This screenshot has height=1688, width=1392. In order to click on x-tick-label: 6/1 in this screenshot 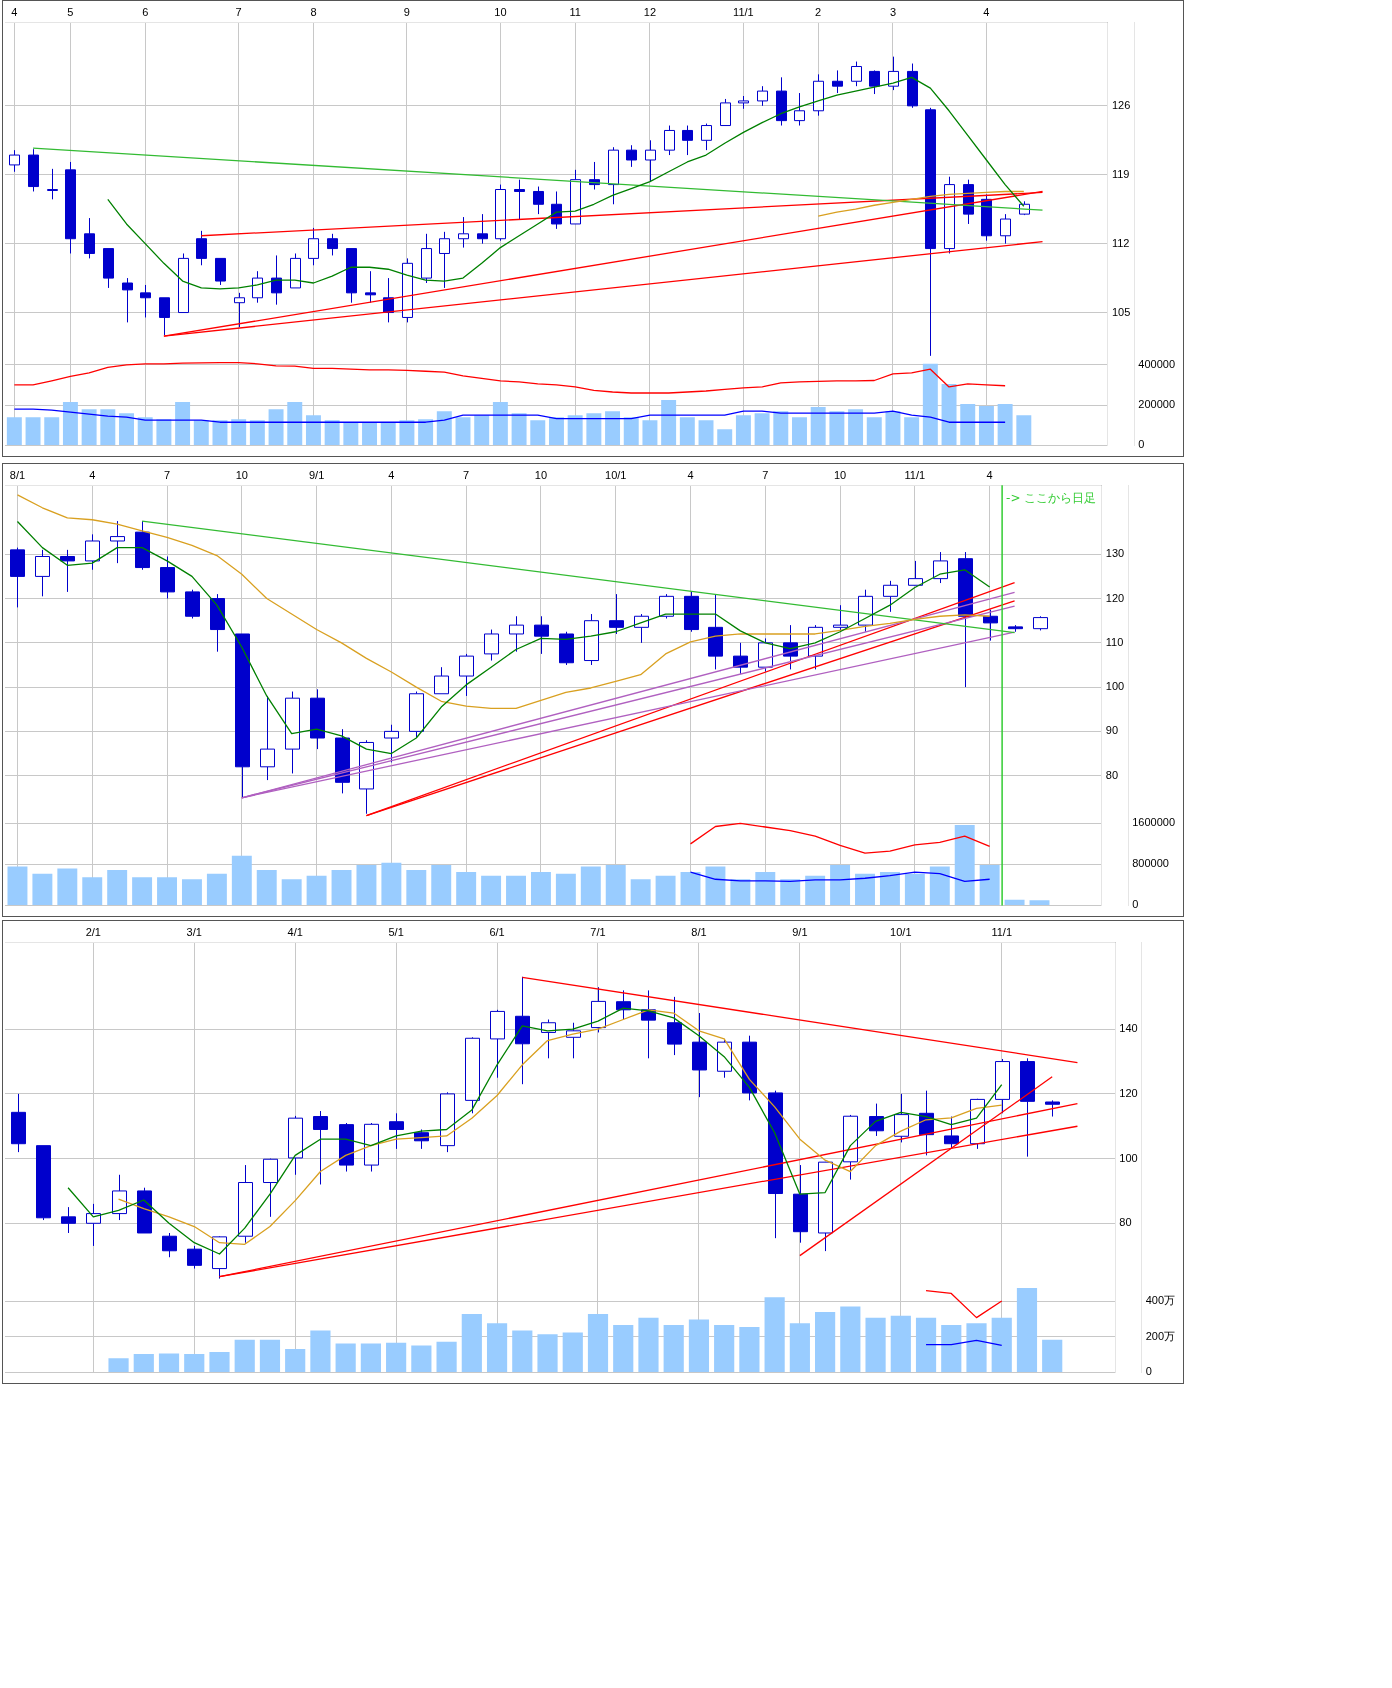, I will do `click(497, 931)`.